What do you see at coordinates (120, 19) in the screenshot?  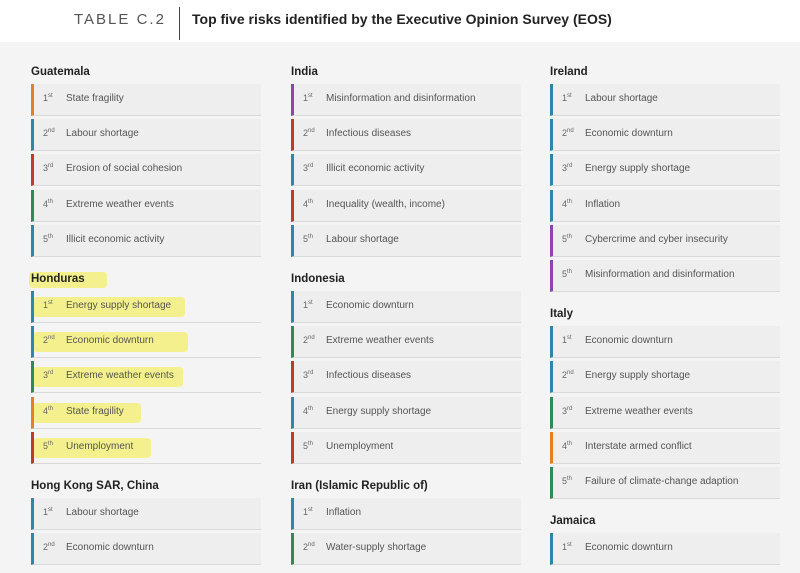 I see `table-label: TABLE C.2` at bounding box center [120, 19].